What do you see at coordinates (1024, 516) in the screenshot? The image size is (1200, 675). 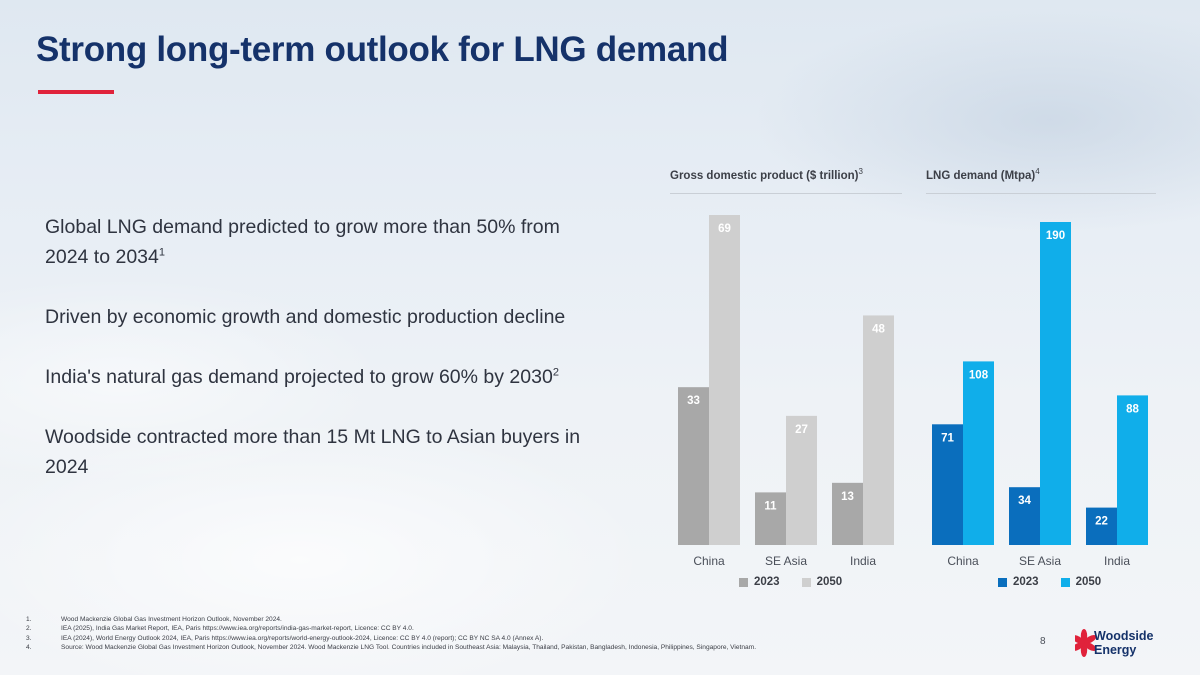 I see `lng-bar-se-asia-2023` at bounding box center [1024, 516].